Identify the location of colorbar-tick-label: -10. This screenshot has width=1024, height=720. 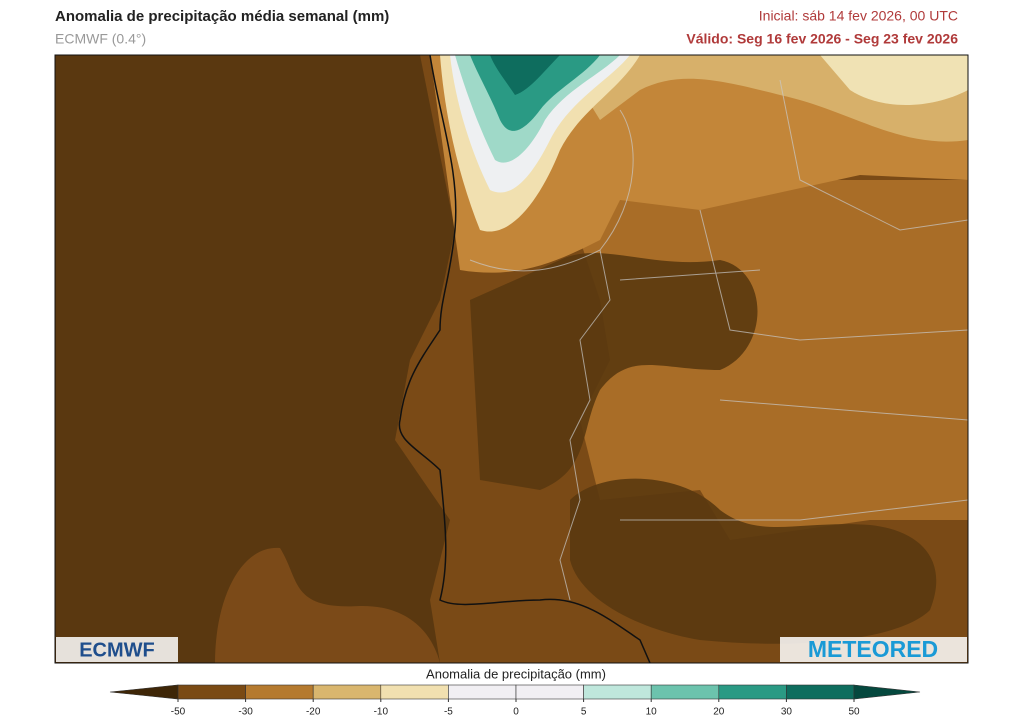
(381, 712).